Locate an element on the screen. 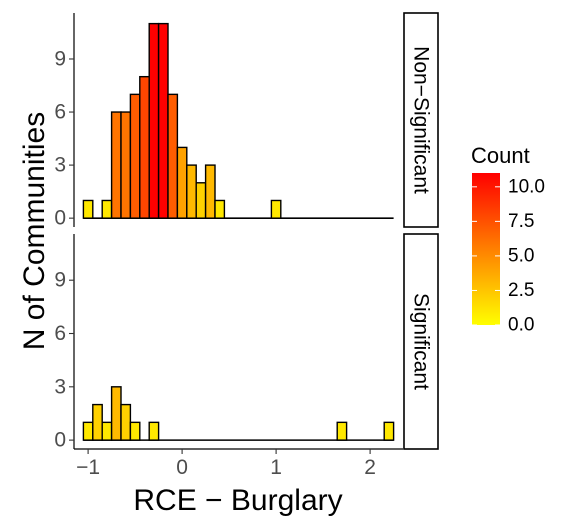 This screenshot has width=564, height=522. legend-label: 7.5 is located at coordinates (521, 221).